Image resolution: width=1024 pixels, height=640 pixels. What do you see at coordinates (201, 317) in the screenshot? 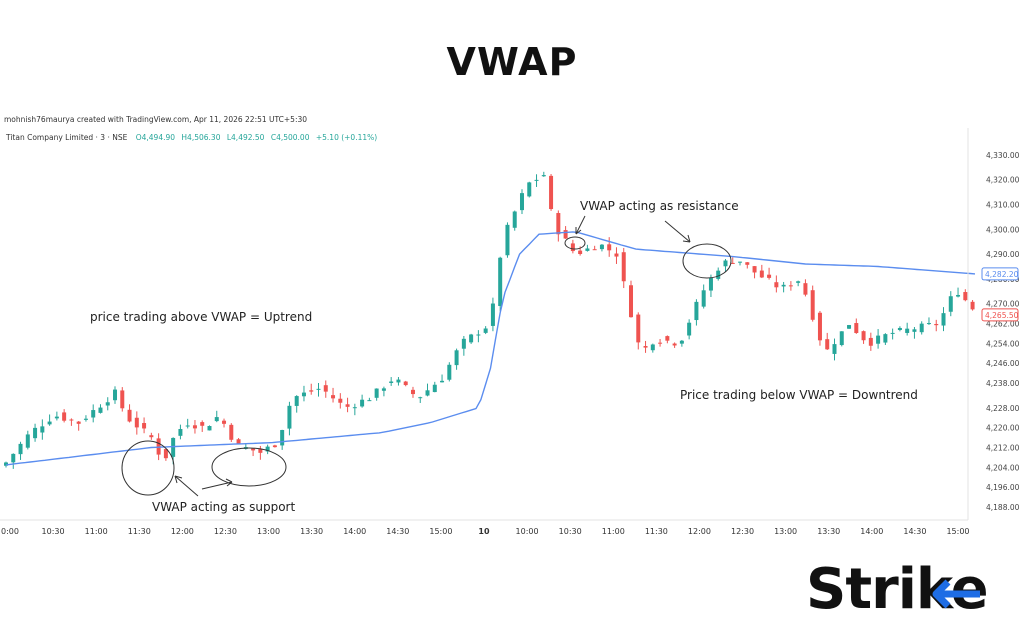
I see `uptrend-annotation: price trading above VWAP = Uptrend` at bounding box center [201, 317].